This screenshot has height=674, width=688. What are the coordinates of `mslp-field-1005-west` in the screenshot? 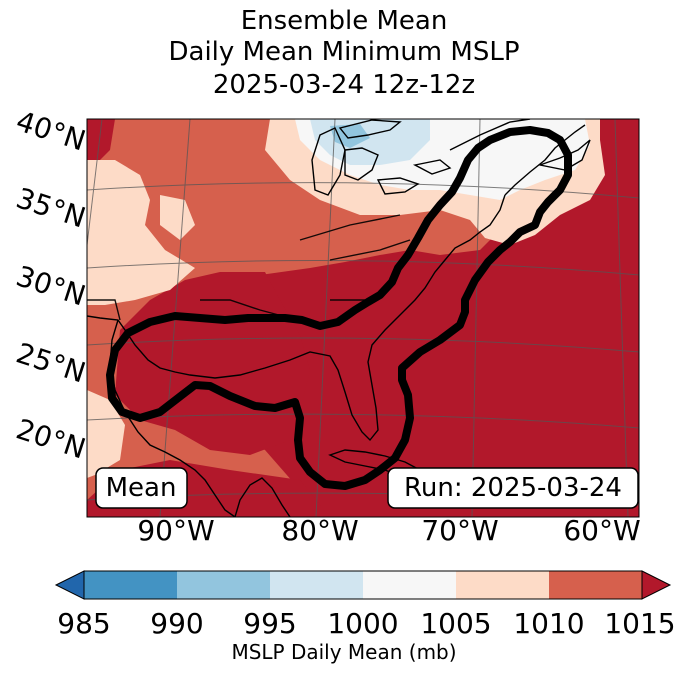 It's located at (141, 232).